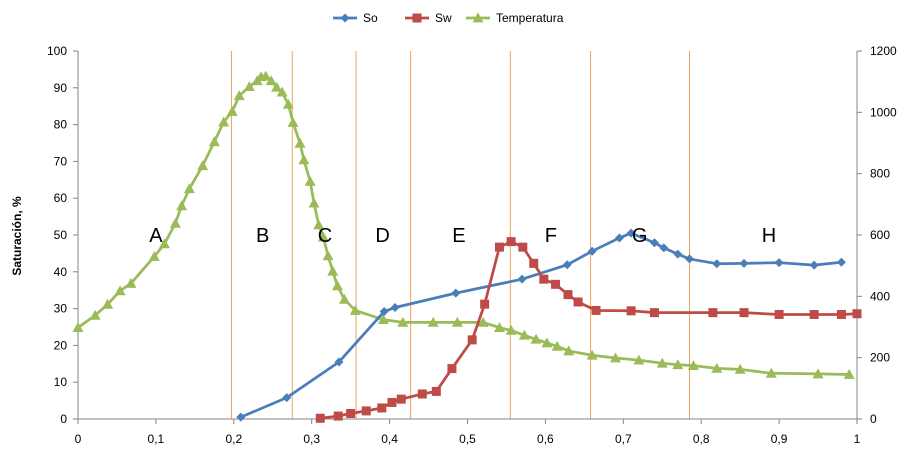  Describe the element at coordinates (382, 236) in the screenshot. I see `zone-label: D` at that location.